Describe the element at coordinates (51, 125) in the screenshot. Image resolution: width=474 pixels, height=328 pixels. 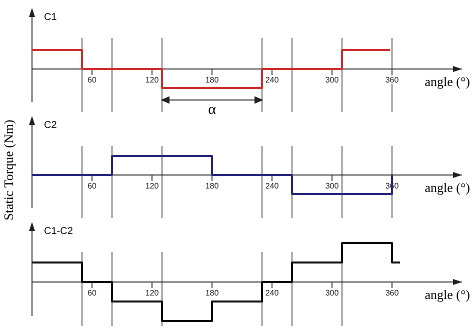
I see `chart-title: C2` at that location.